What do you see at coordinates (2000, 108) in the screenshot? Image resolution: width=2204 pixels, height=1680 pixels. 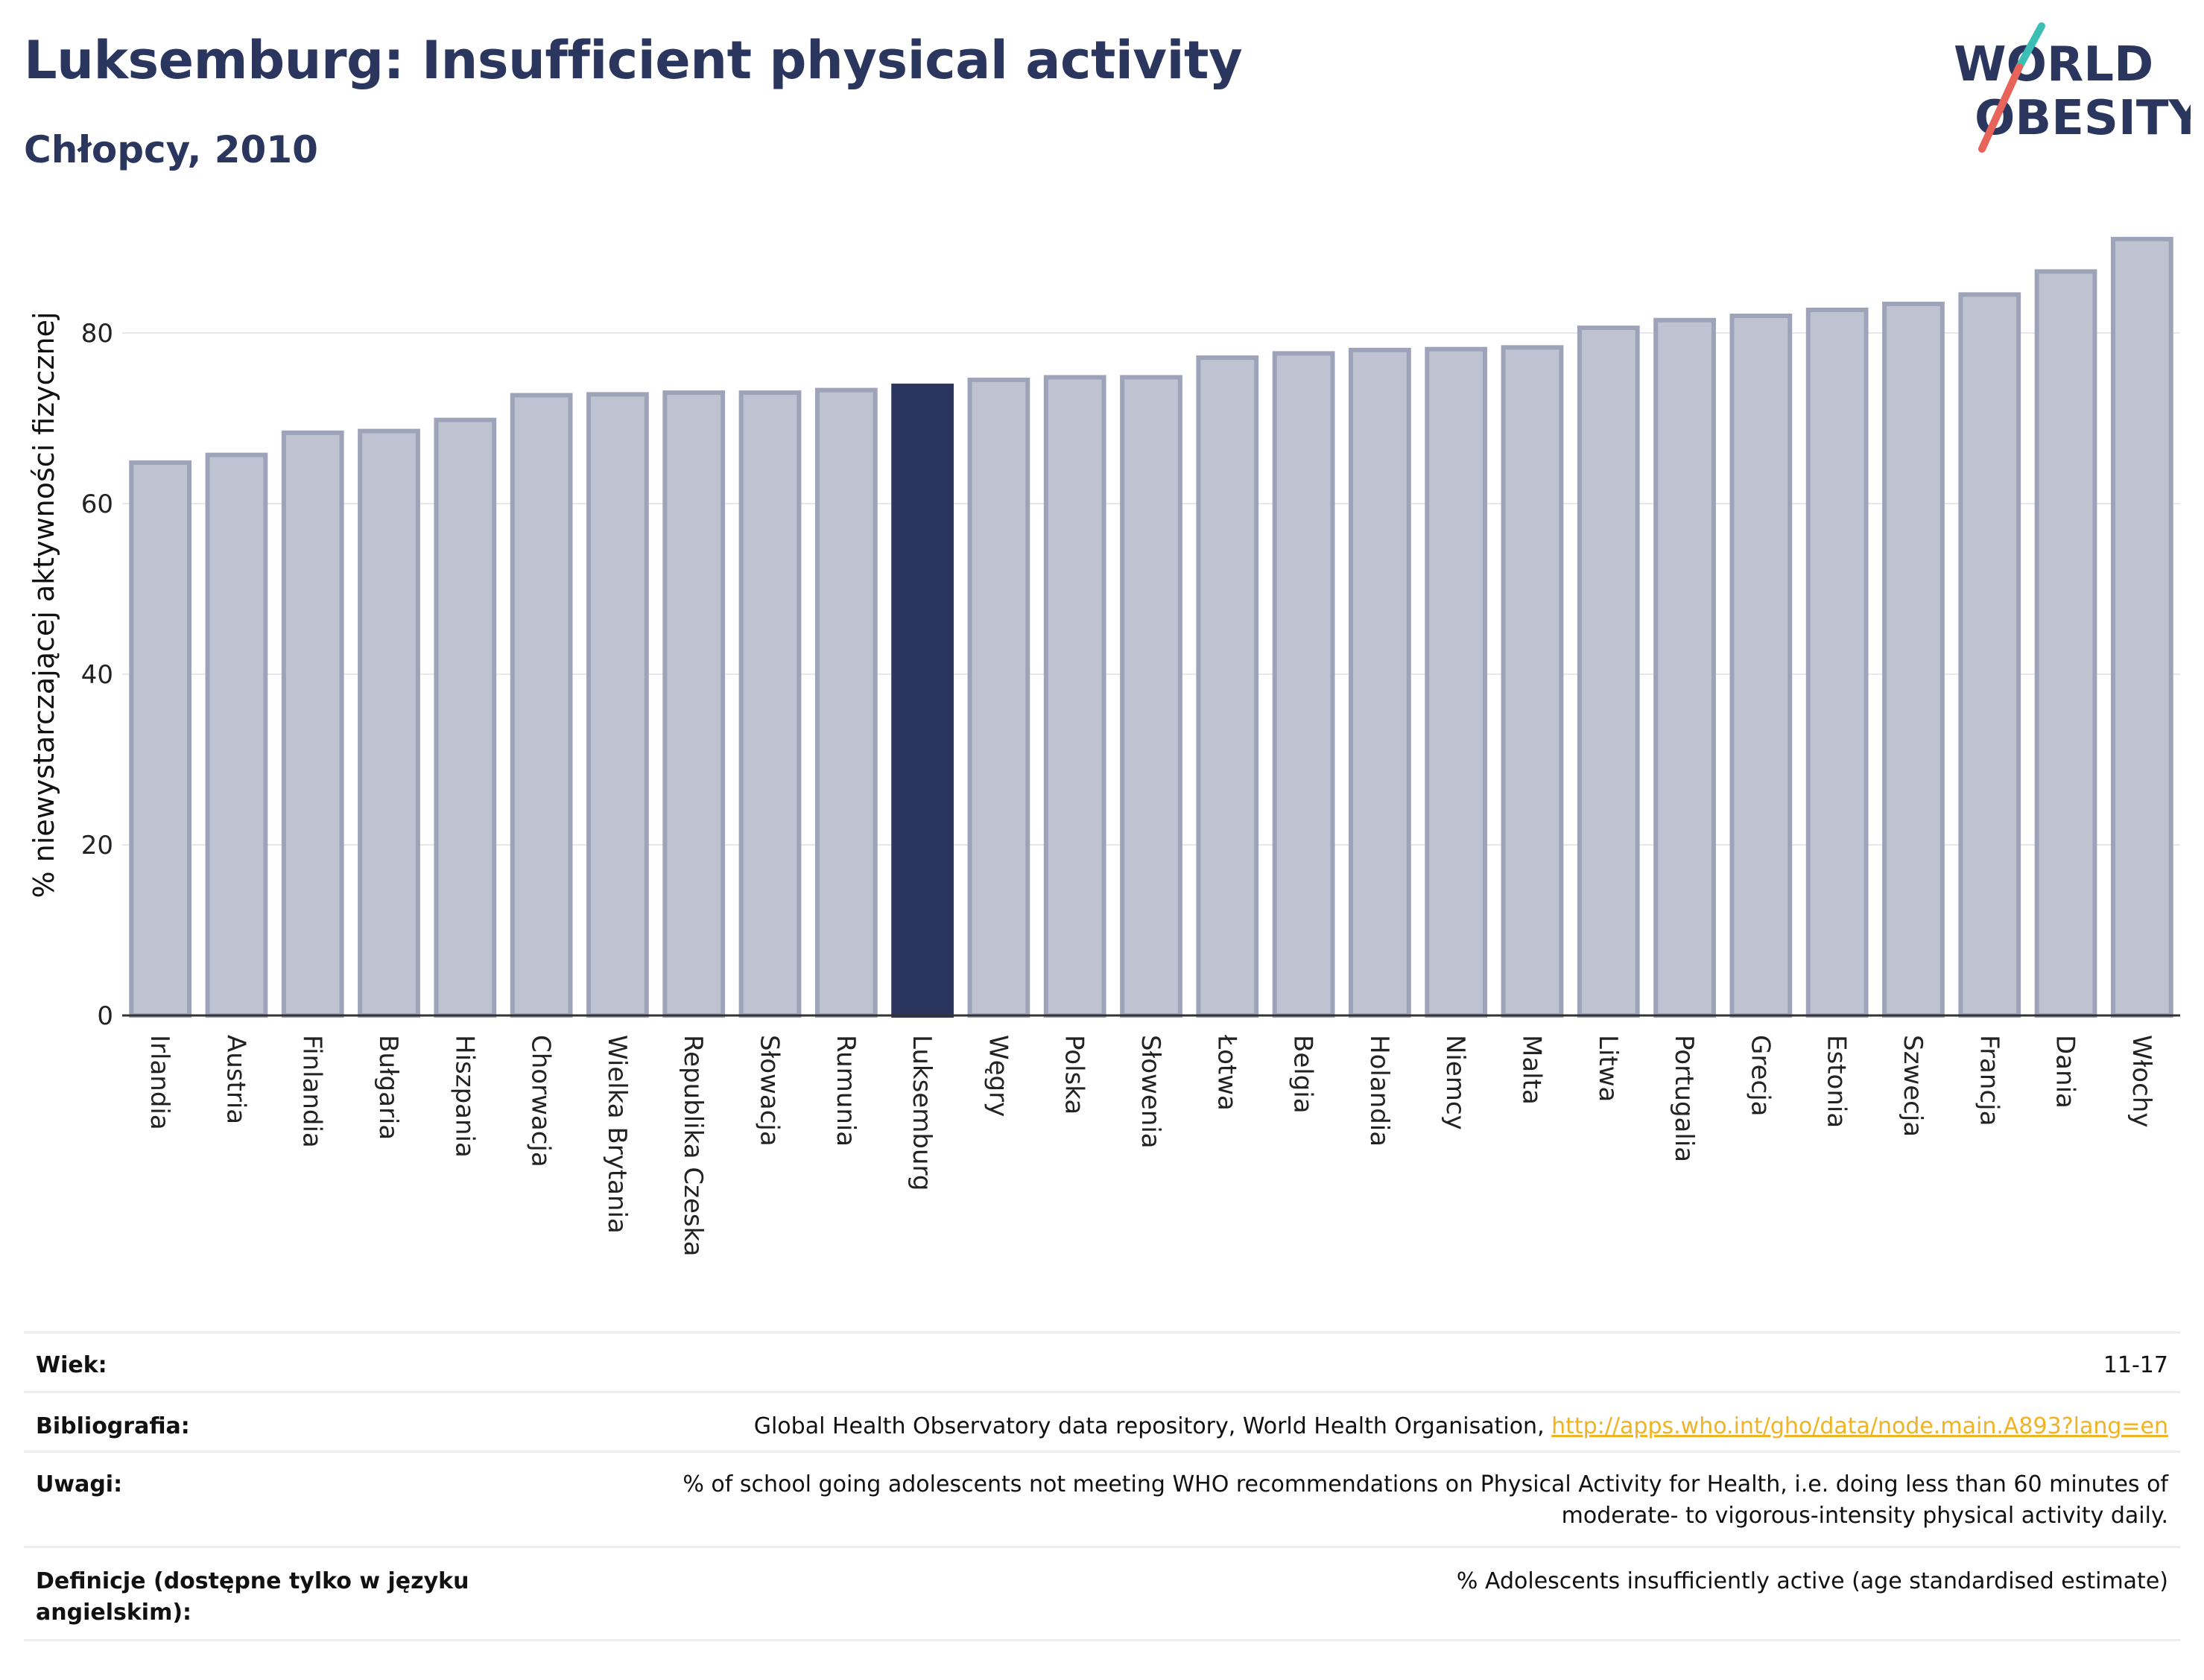 I see `logo-red-stroke` at bounding box center [2000, 108].